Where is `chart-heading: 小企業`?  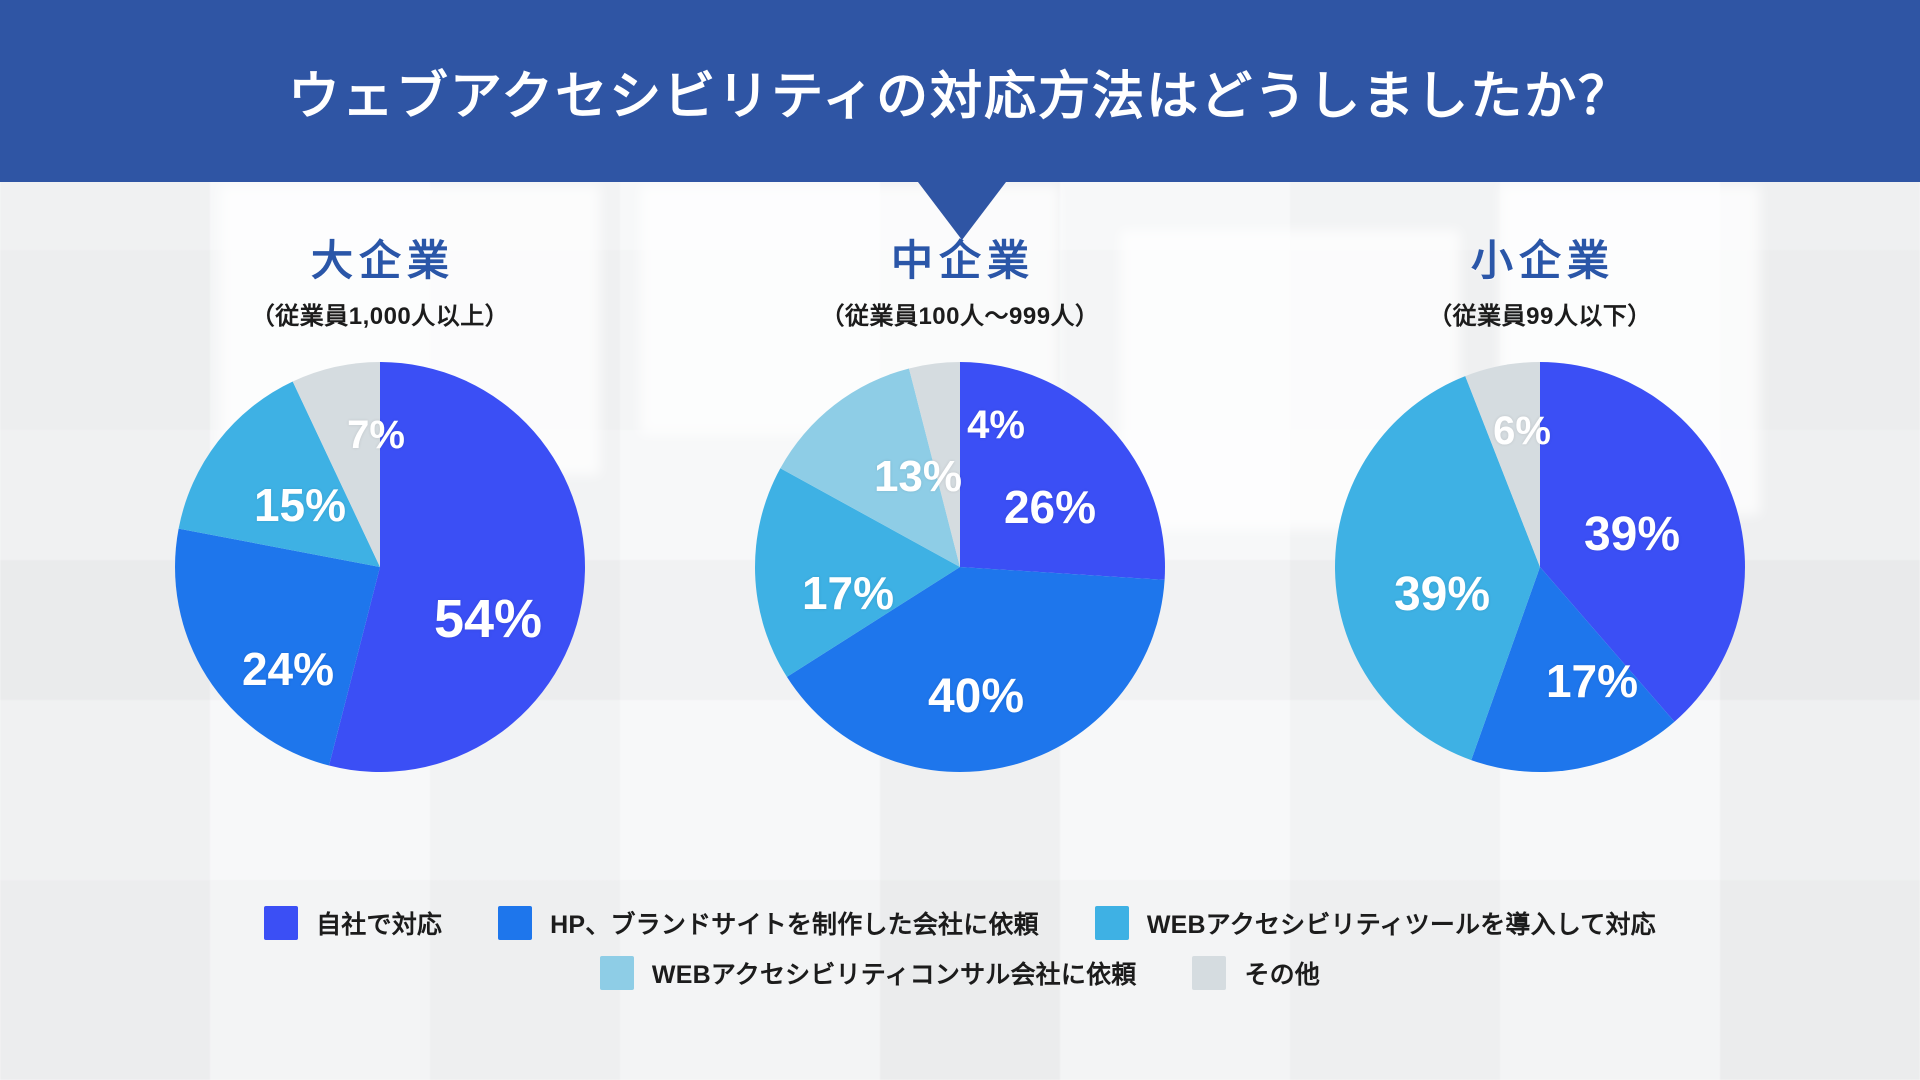 chart-heading: 小企業 is located at coordinates (1542, 260).